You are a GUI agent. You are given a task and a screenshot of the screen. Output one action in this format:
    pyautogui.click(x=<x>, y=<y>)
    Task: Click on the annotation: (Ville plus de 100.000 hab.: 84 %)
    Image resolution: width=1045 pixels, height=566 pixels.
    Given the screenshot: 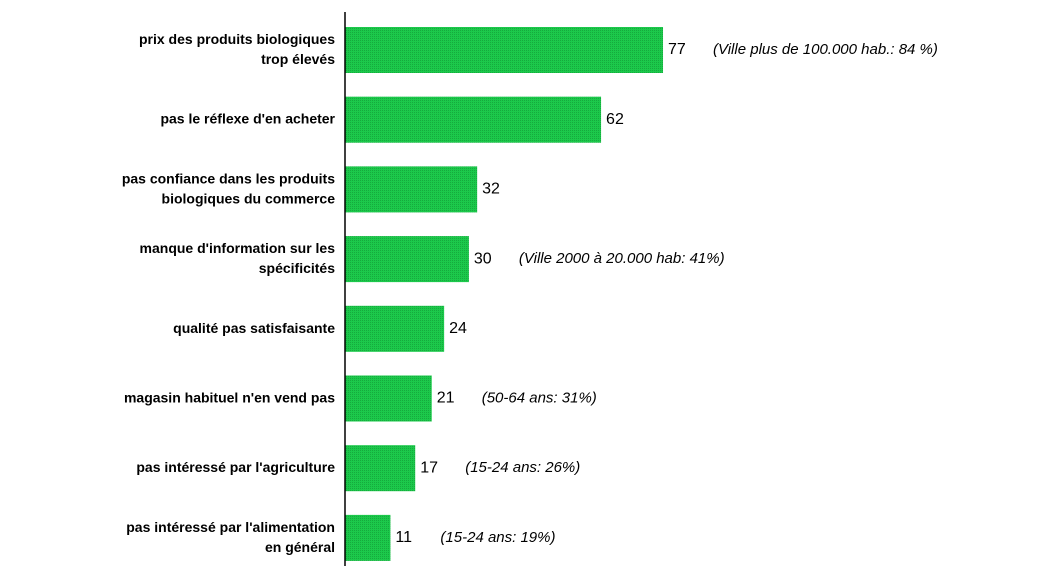 What is the action you would take?
    pyautogui.click(x=825, y=49)
    